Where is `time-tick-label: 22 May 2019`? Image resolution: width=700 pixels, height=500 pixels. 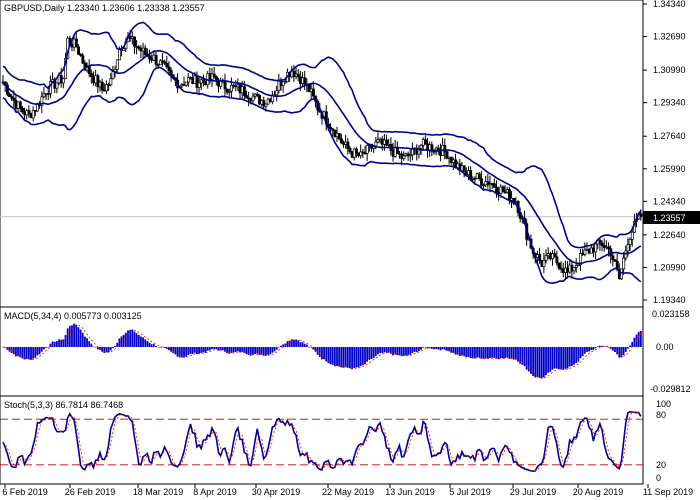
time-tick-label: 22 May 2019 is located at coordinates (348, 492).